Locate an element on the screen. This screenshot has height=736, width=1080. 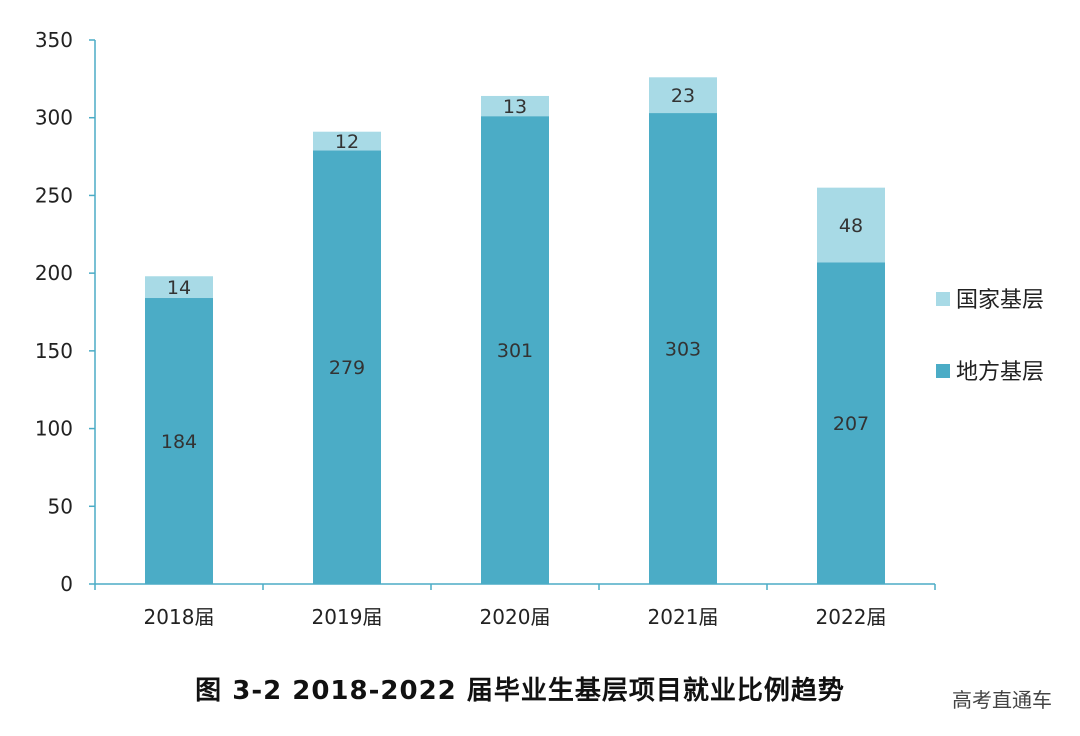
legend-label: 地方基层 is located at coordinates (1000, 372).